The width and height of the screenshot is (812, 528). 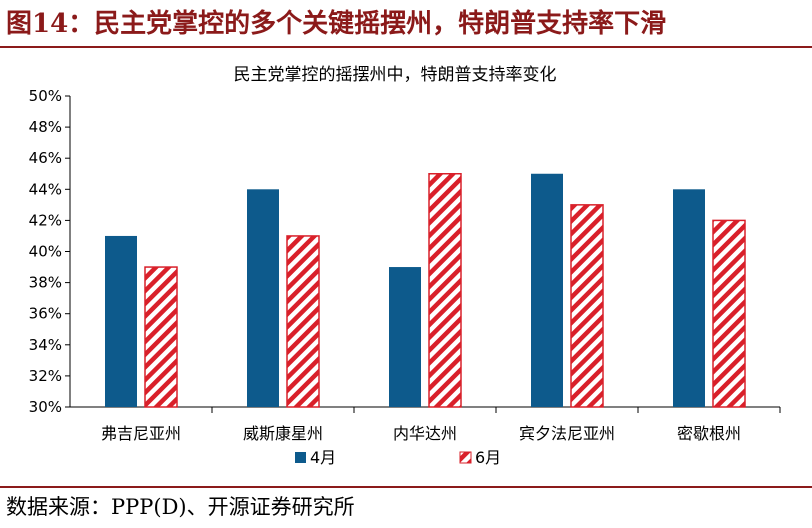 What do you see at coordinates (45, 220) in the screenshot?
I see `y-tick-label: 42%` at bounding box center [45, 220].